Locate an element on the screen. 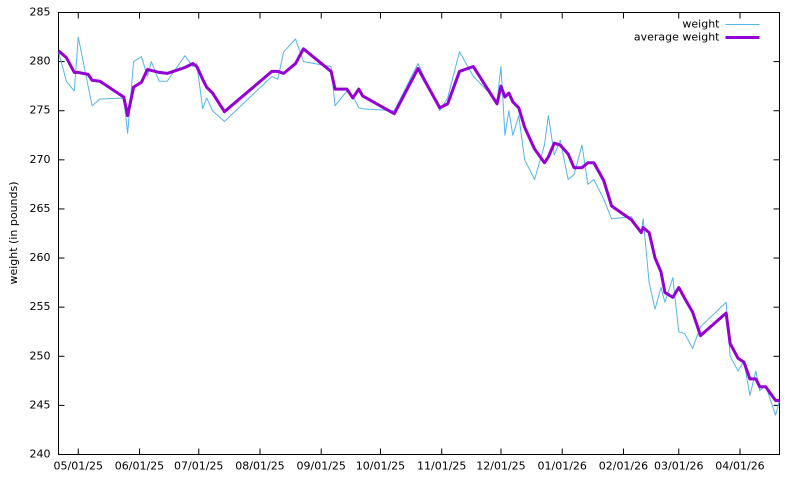 The image size is (800, 480). x-tick-label: 12/01/25 is located at coordinates (500, 466).